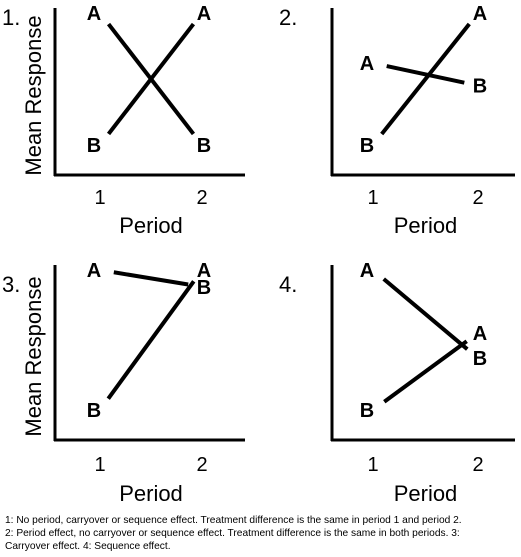 The height and width of the screenshot is (557, 521). I want to click on panel-number: 4., so click(288, 284).